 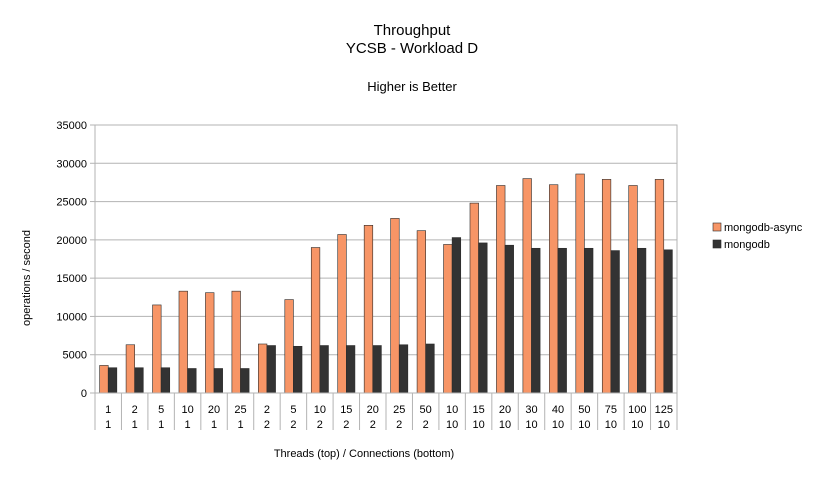 What do you see at coordinates (717, 244) in the screenshot?
I see `legend-swatch-mongodb` at bounding box center [717, 244].